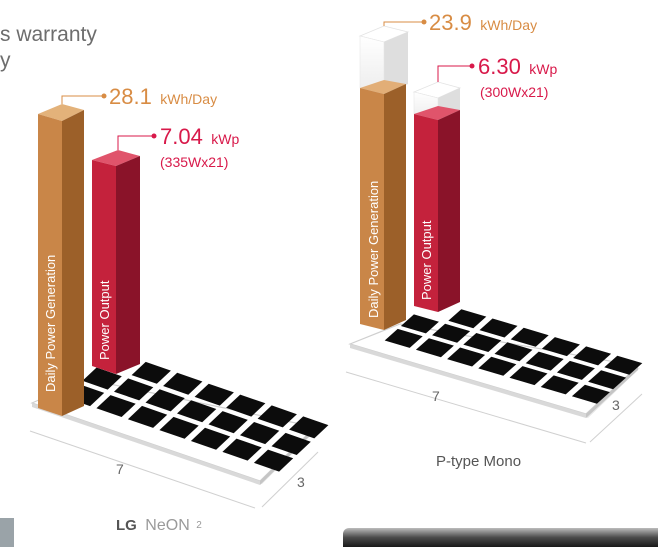  I want to click on left-generation-bar, so click(61, 260).